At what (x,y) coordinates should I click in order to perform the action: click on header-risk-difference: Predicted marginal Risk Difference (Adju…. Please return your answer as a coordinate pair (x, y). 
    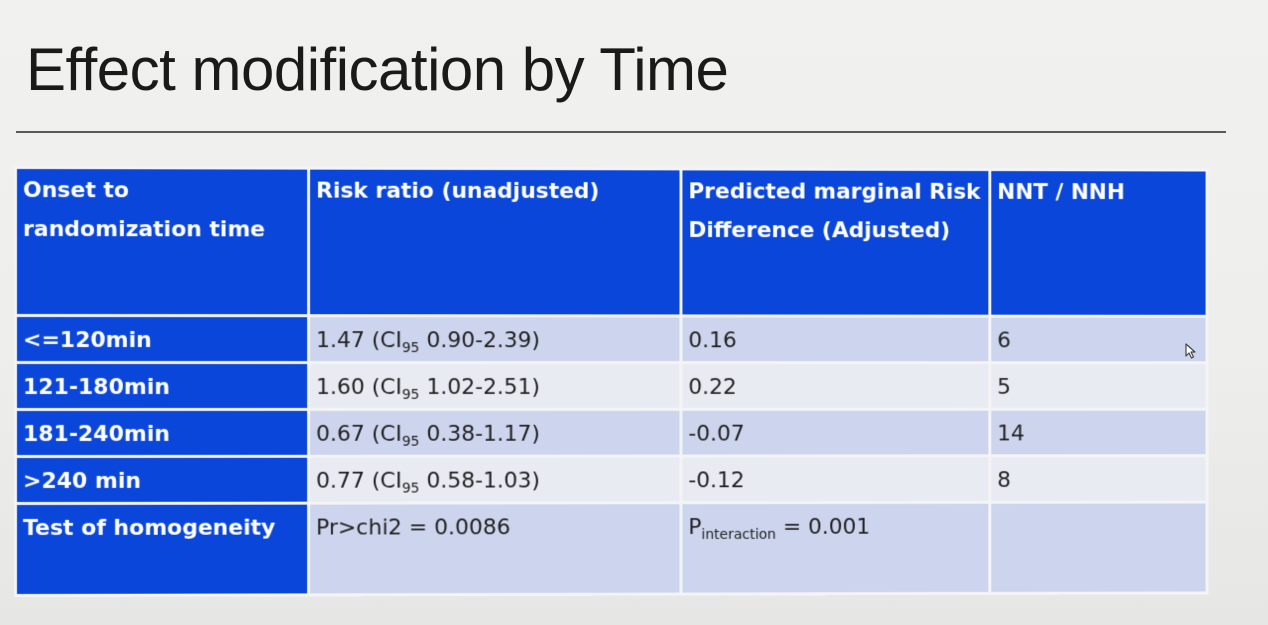
    Looking at the image, I should click on (835, 242).